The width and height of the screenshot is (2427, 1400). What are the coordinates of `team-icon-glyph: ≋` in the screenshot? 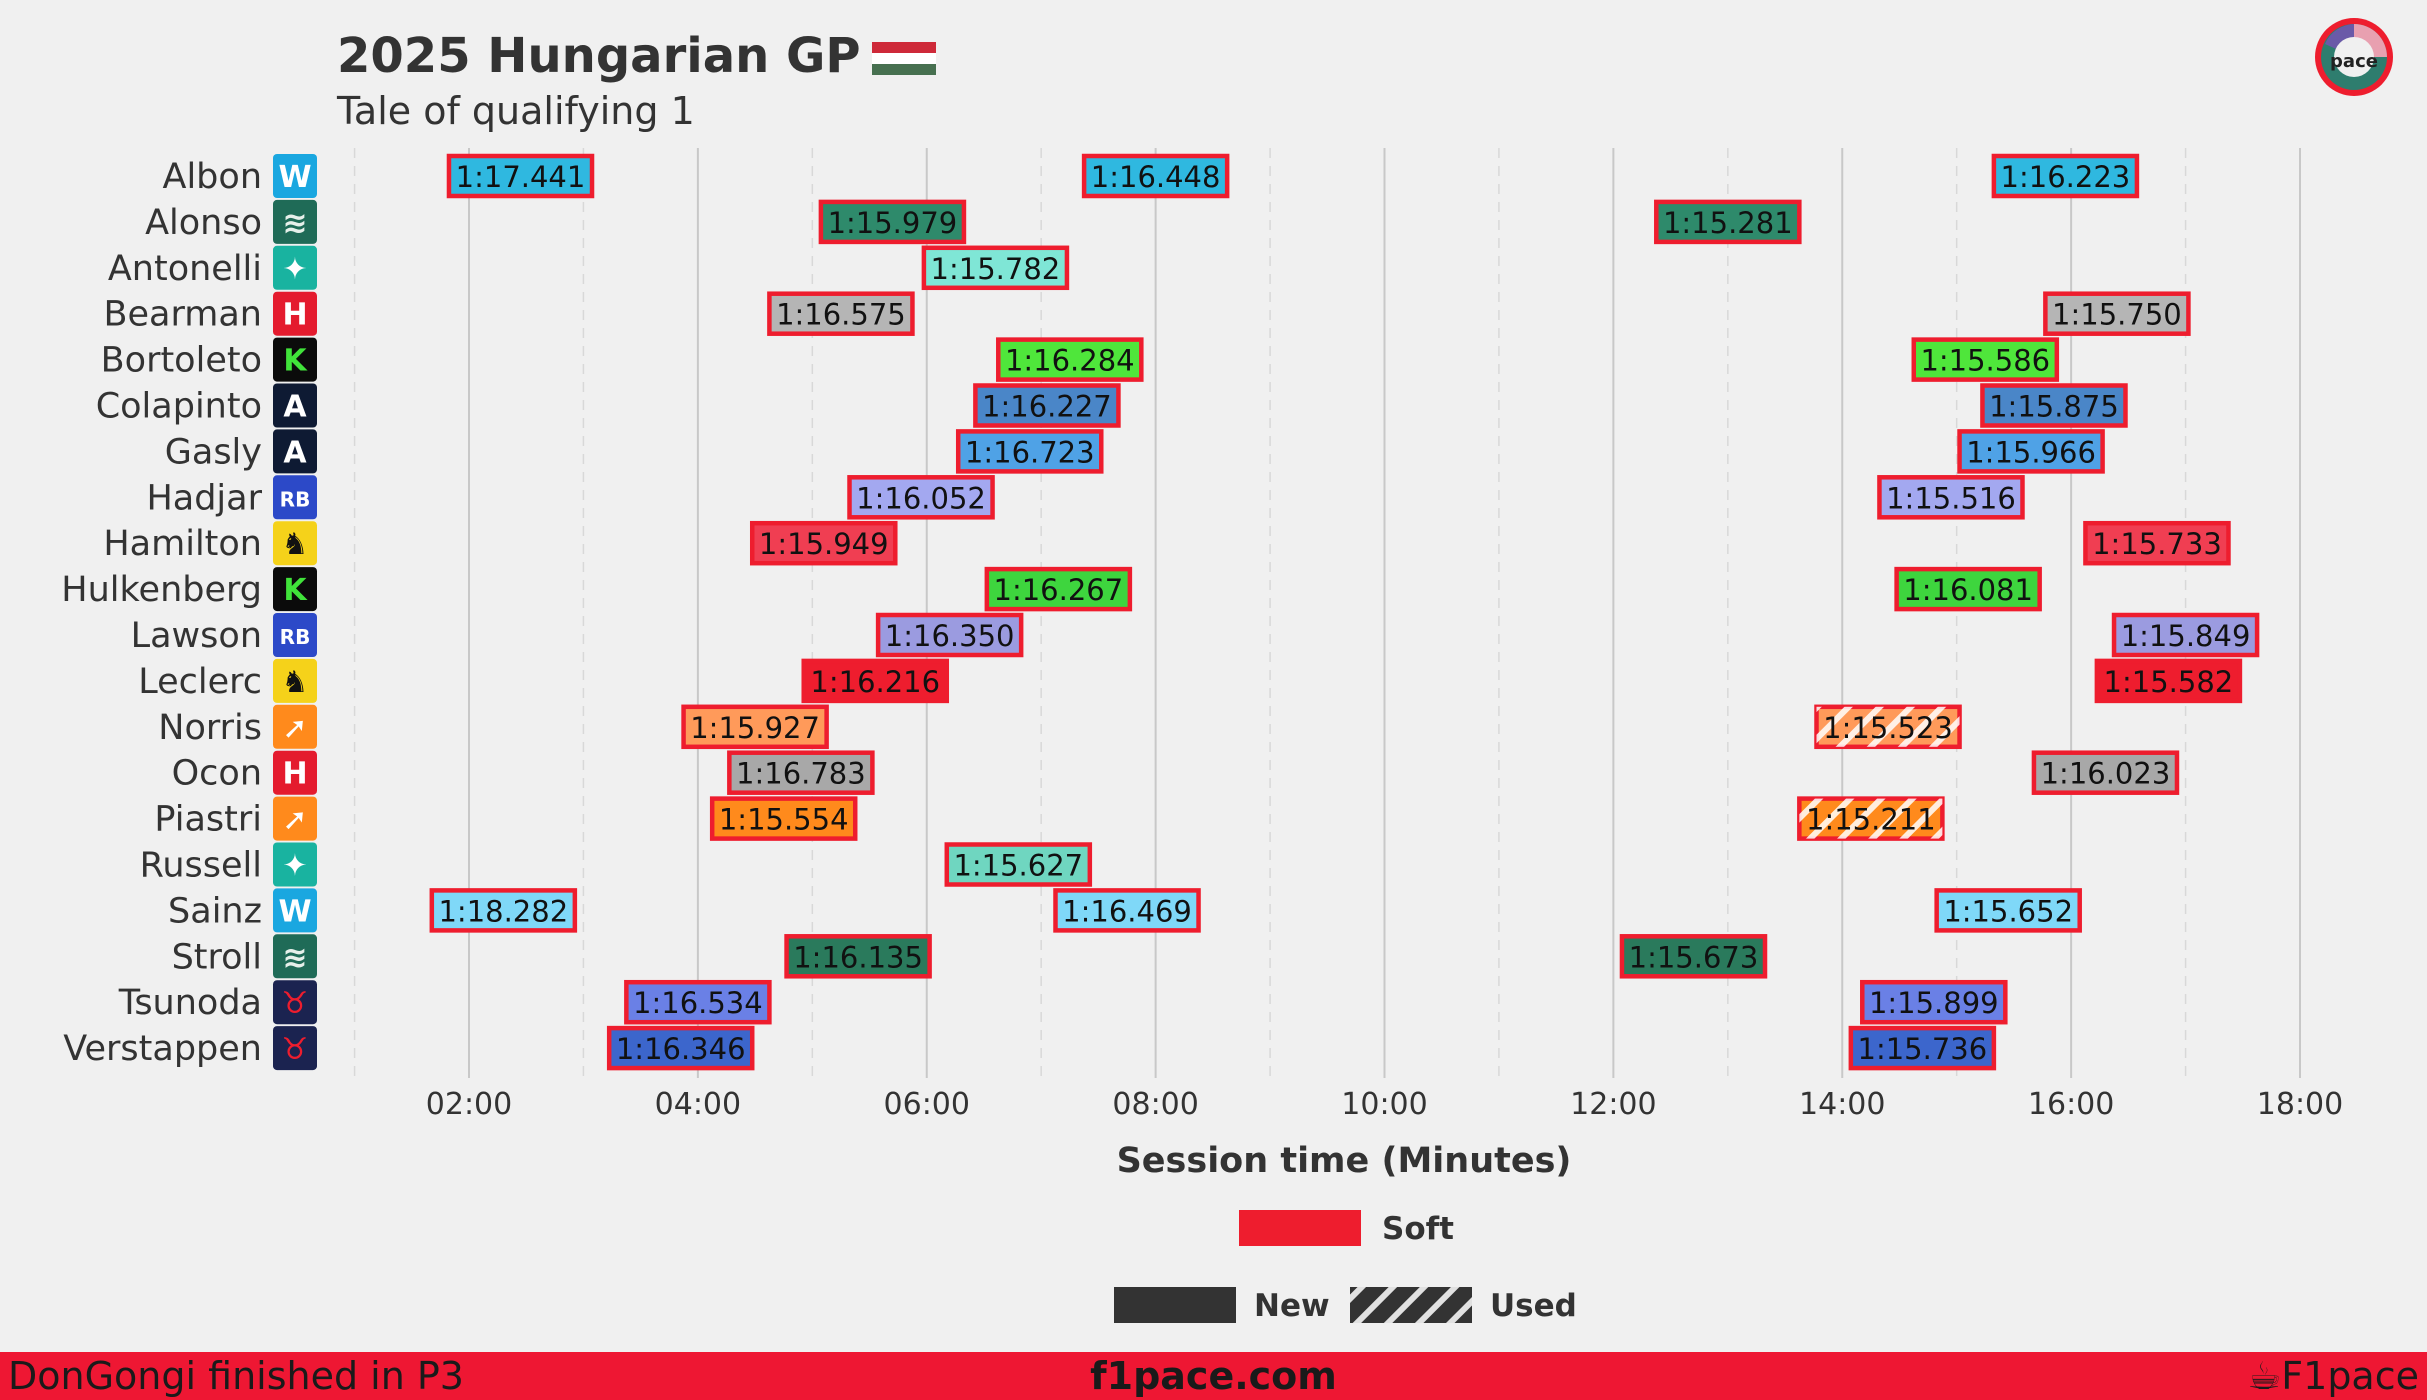 It's located at (294, 957).